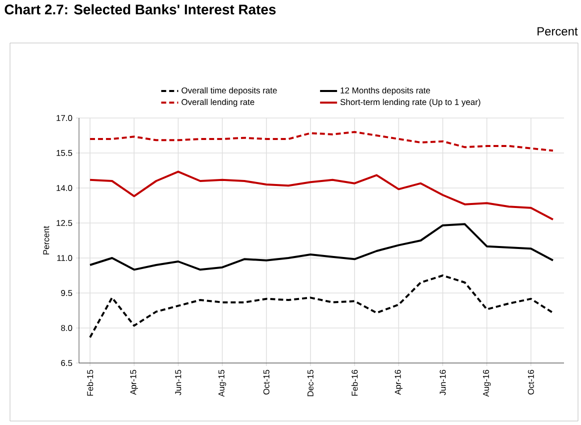 This screenshot has height=425, width=581. What do you see at coordinates (64, 258) in the screenshot?
I see `y-tick-label: 11.0` at bounding box center [64, 258].